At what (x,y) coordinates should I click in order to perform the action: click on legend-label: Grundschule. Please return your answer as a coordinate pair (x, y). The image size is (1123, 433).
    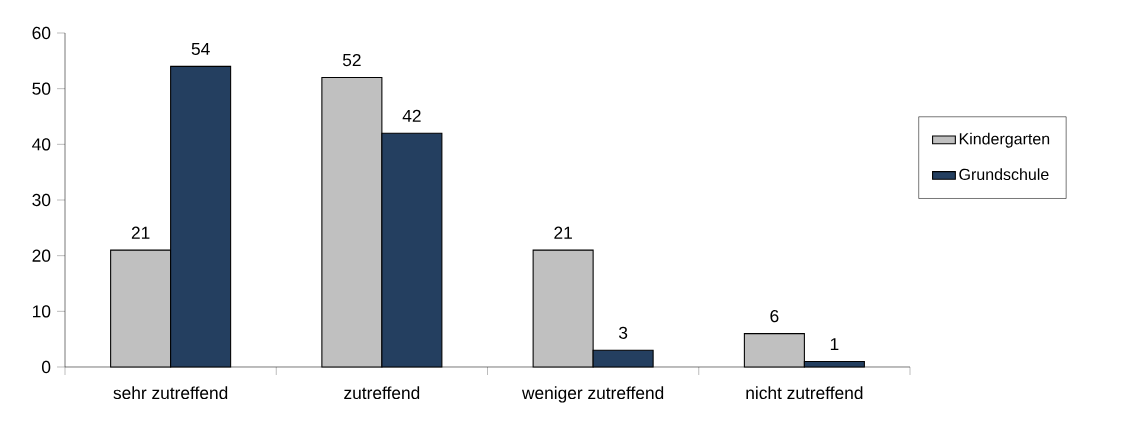
    Looking at the image, I should click on (1004, 174).